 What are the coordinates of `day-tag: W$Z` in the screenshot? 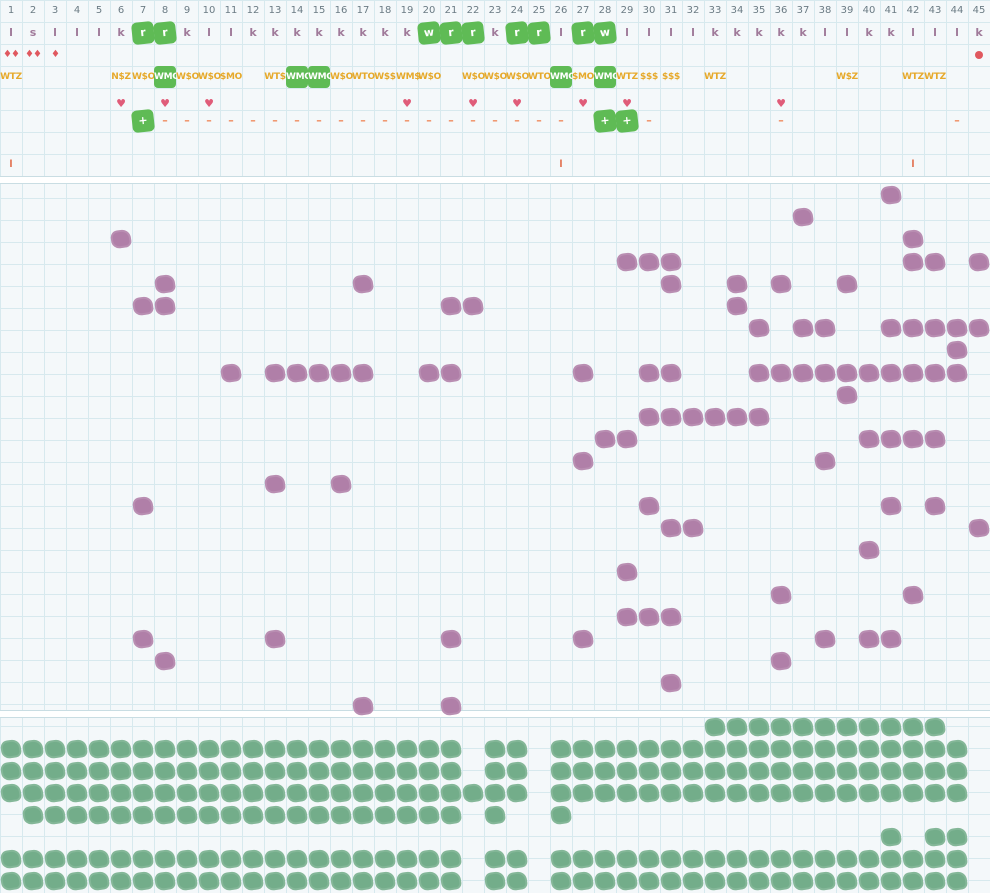 It's located at (847, 77).